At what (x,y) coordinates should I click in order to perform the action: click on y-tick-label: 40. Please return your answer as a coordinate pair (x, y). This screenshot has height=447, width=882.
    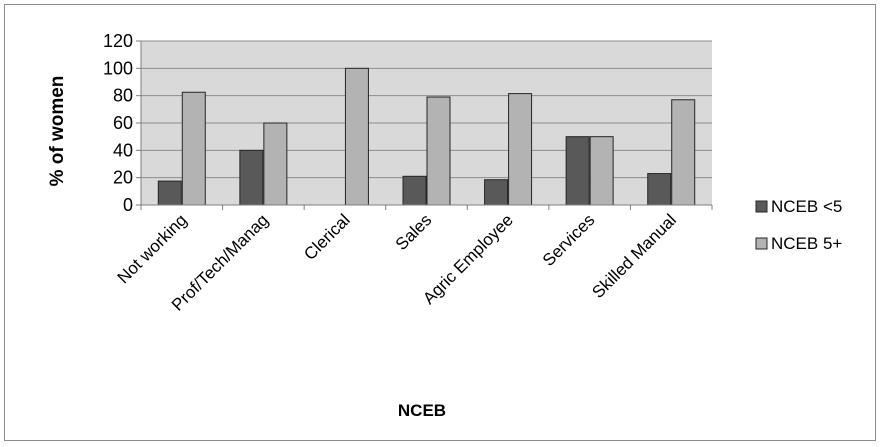
    Looking at the image, I should click on (123, 150).